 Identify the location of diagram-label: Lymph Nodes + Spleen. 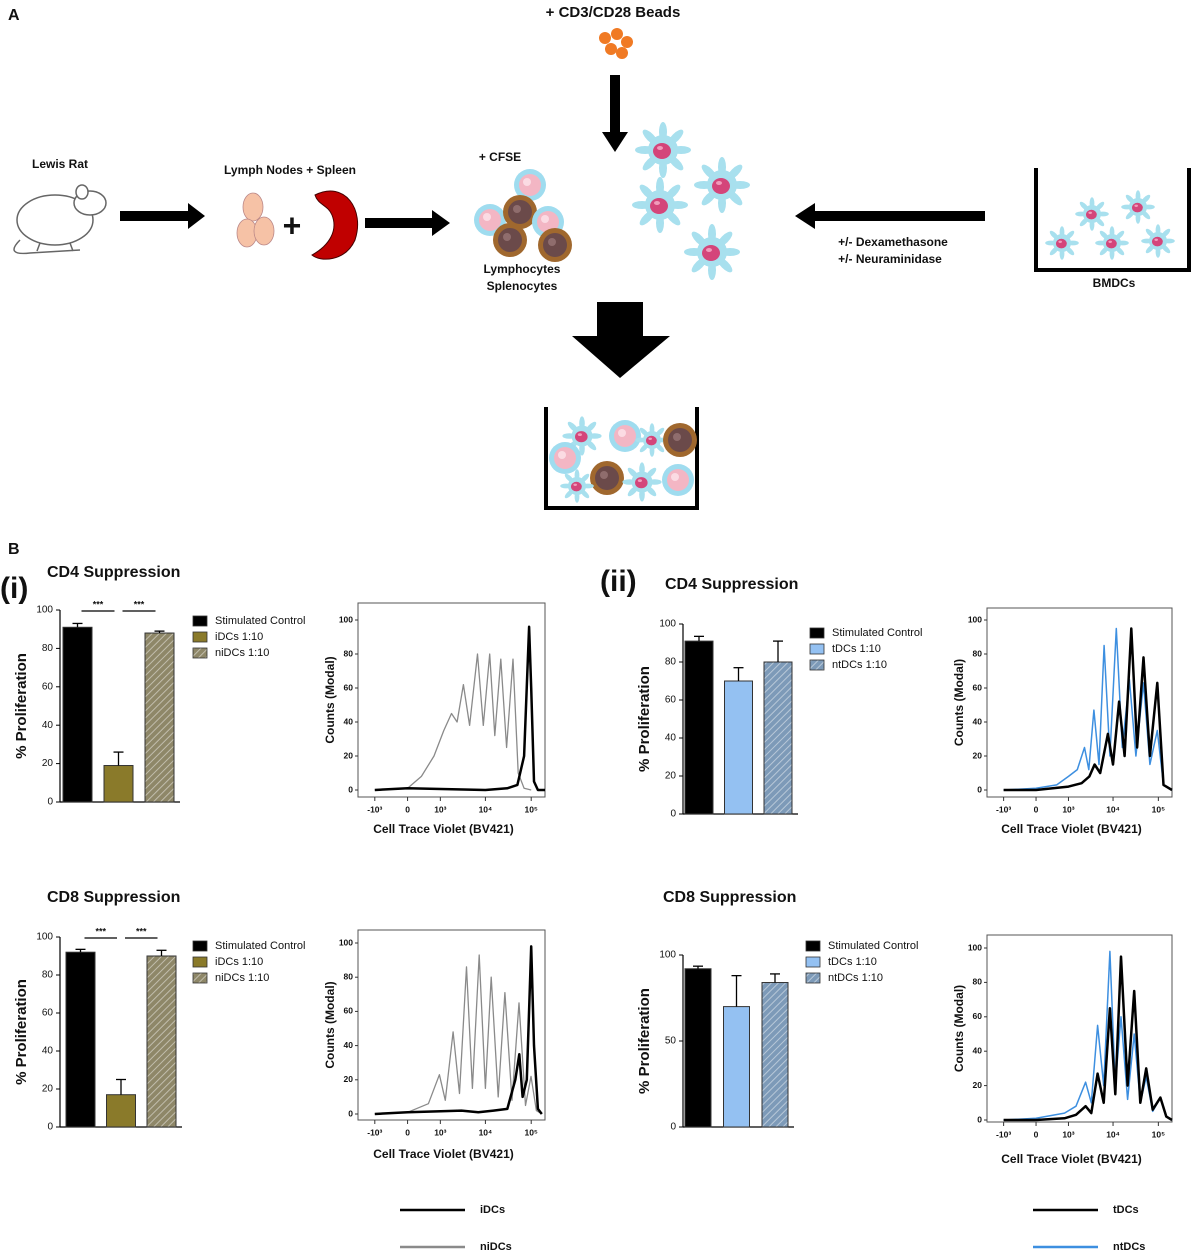
(290, 170).